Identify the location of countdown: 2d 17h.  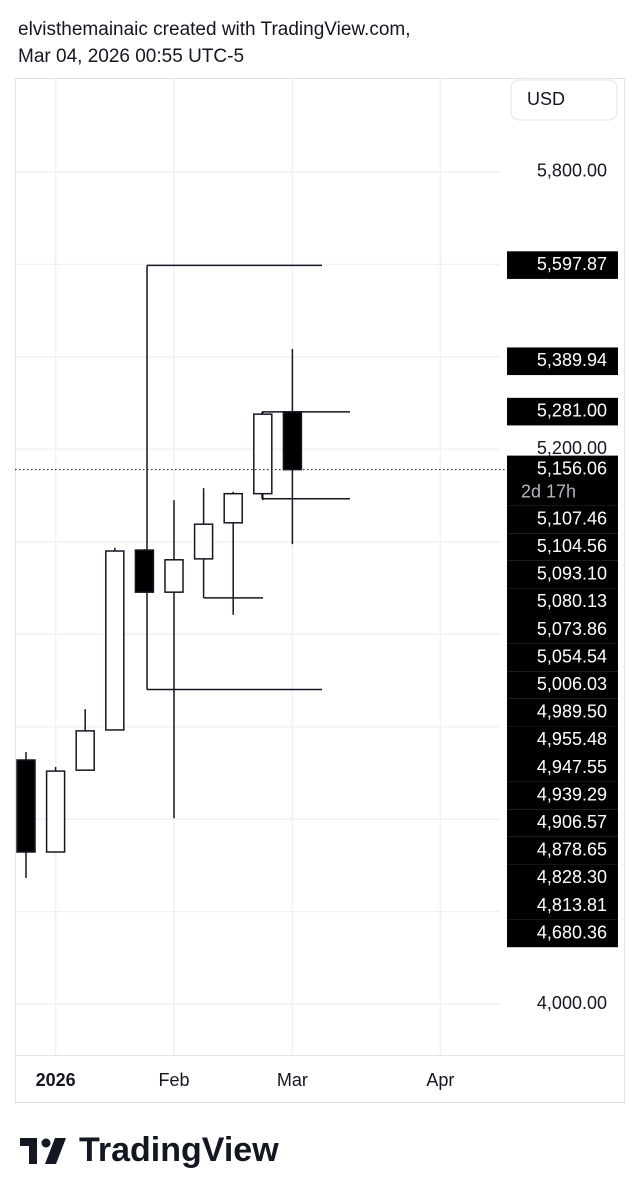
(548, 491).